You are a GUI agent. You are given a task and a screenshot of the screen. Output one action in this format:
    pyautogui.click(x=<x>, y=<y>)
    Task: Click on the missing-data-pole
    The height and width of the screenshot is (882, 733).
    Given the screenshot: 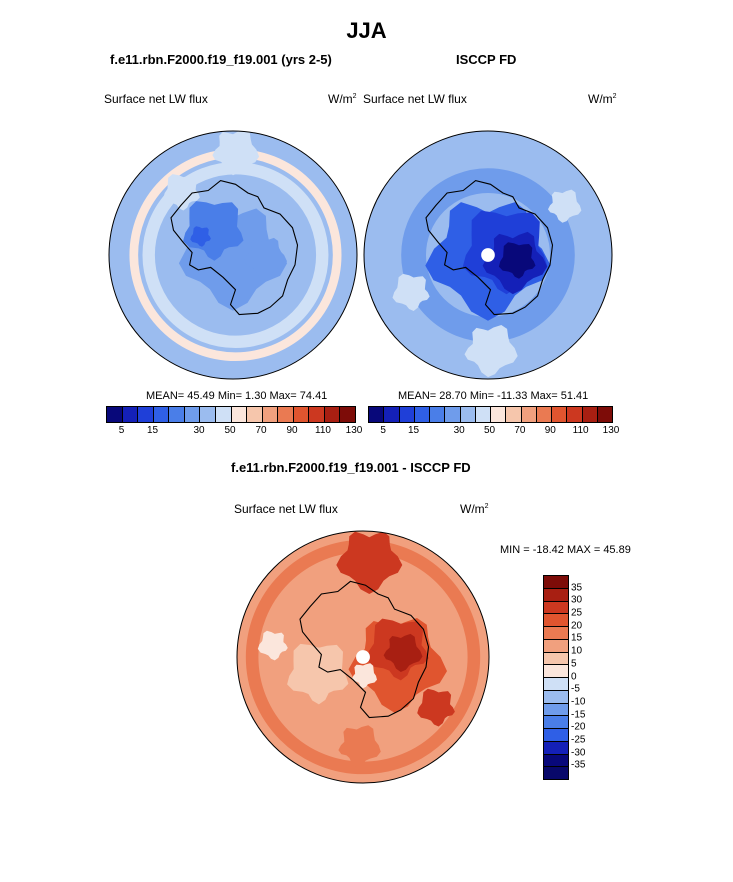 What is the action you would take?
    pyautogui.click(x=363, y=657)
    